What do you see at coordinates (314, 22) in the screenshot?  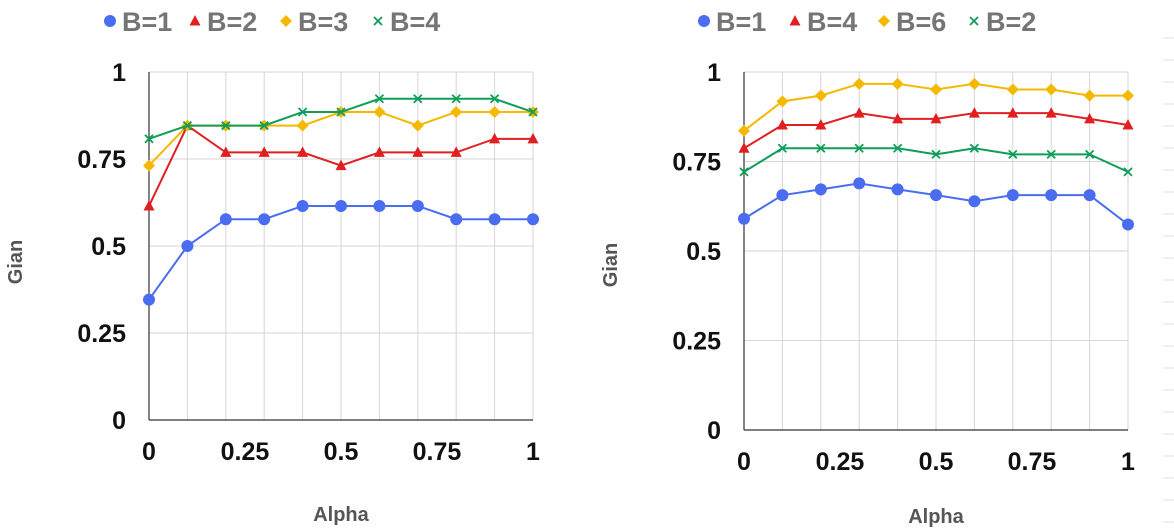 I see `legend-item: B=3` at bounding box center [314, 22].